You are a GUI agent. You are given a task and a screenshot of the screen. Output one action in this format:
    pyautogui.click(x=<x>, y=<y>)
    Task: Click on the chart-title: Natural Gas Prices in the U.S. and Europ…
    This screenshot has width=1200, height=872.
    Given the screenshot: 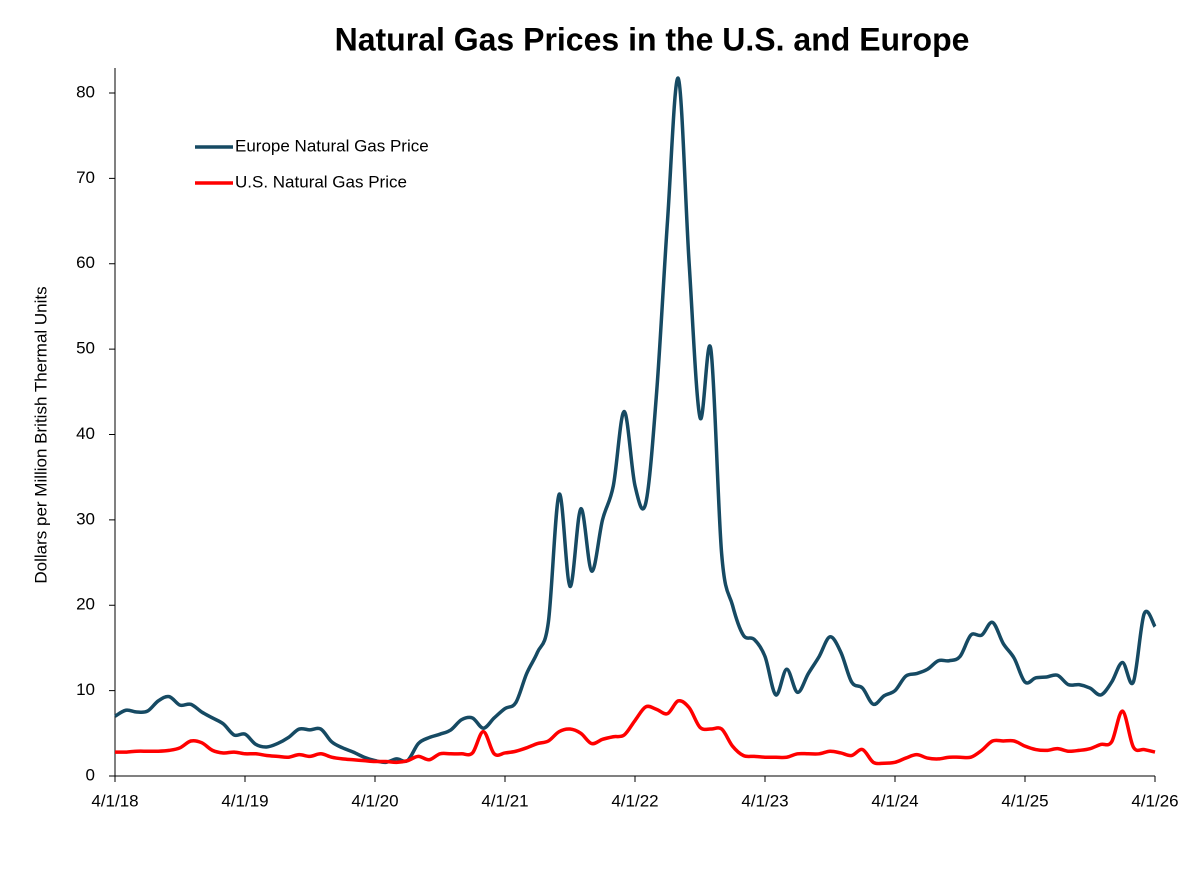 What is the action you would take?
    pyautogui.click(x=652, y=39)
    